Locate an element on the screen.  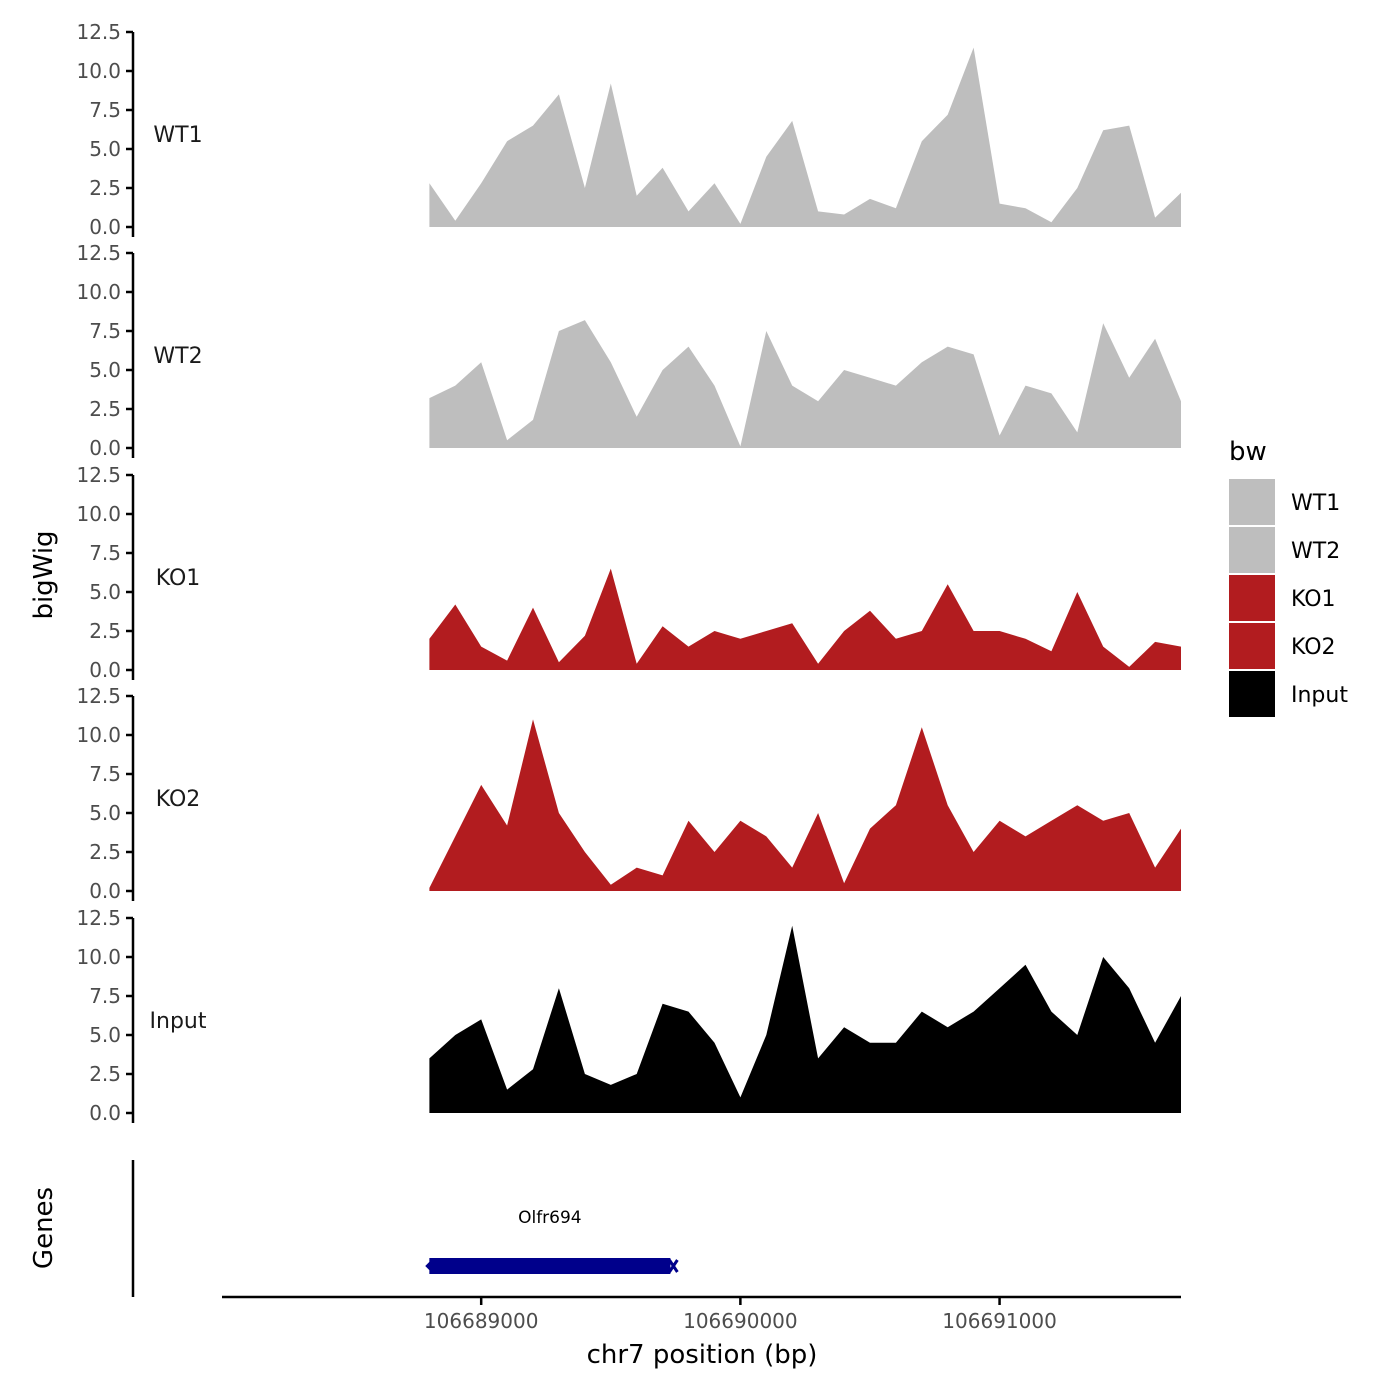
legend: bw WT1 WT2 KO1 KO2 Input is located at coordinates (1288, 577).